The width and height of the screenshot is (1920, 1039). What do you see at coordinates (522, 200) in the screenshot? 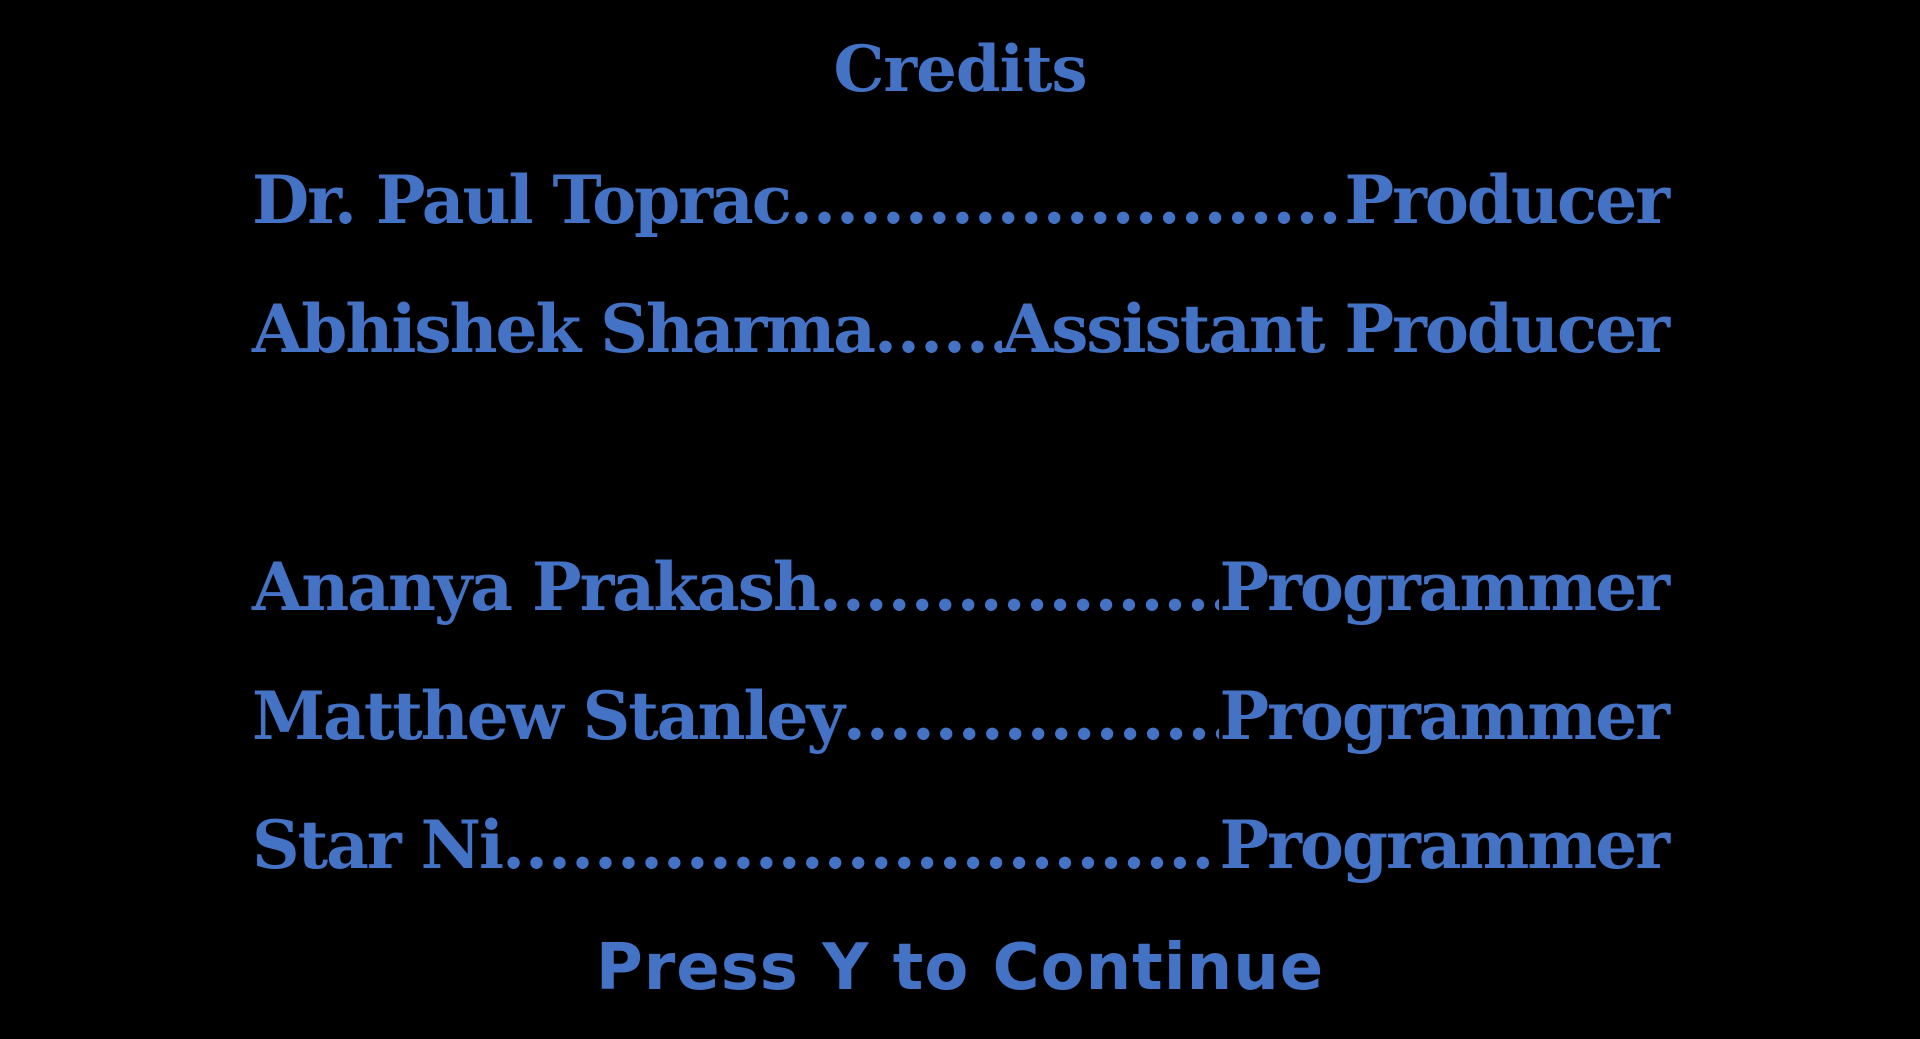
I see `credit-name: Dr. Paul Toprac` at bounding box center [522, 200].